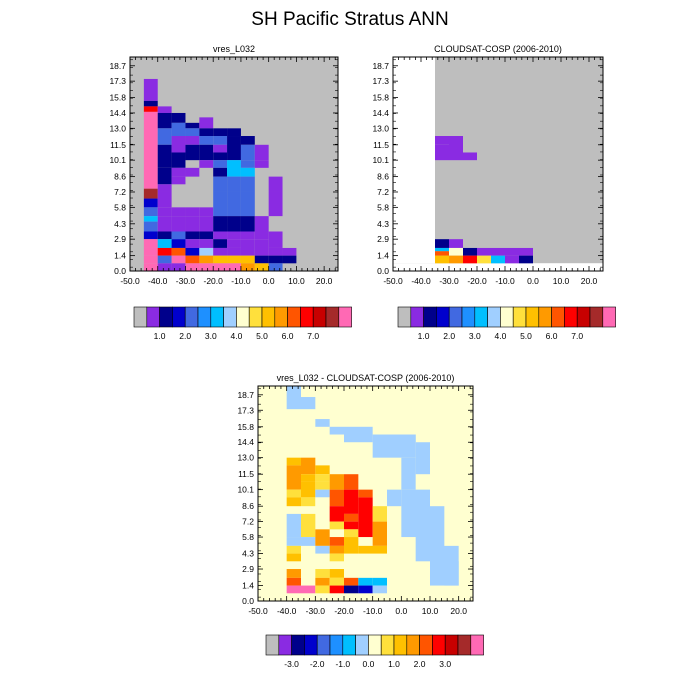 The height and width of the screenshot is (700, 700). I want to click on colorbar-label: 3.0, so click(445, 664).